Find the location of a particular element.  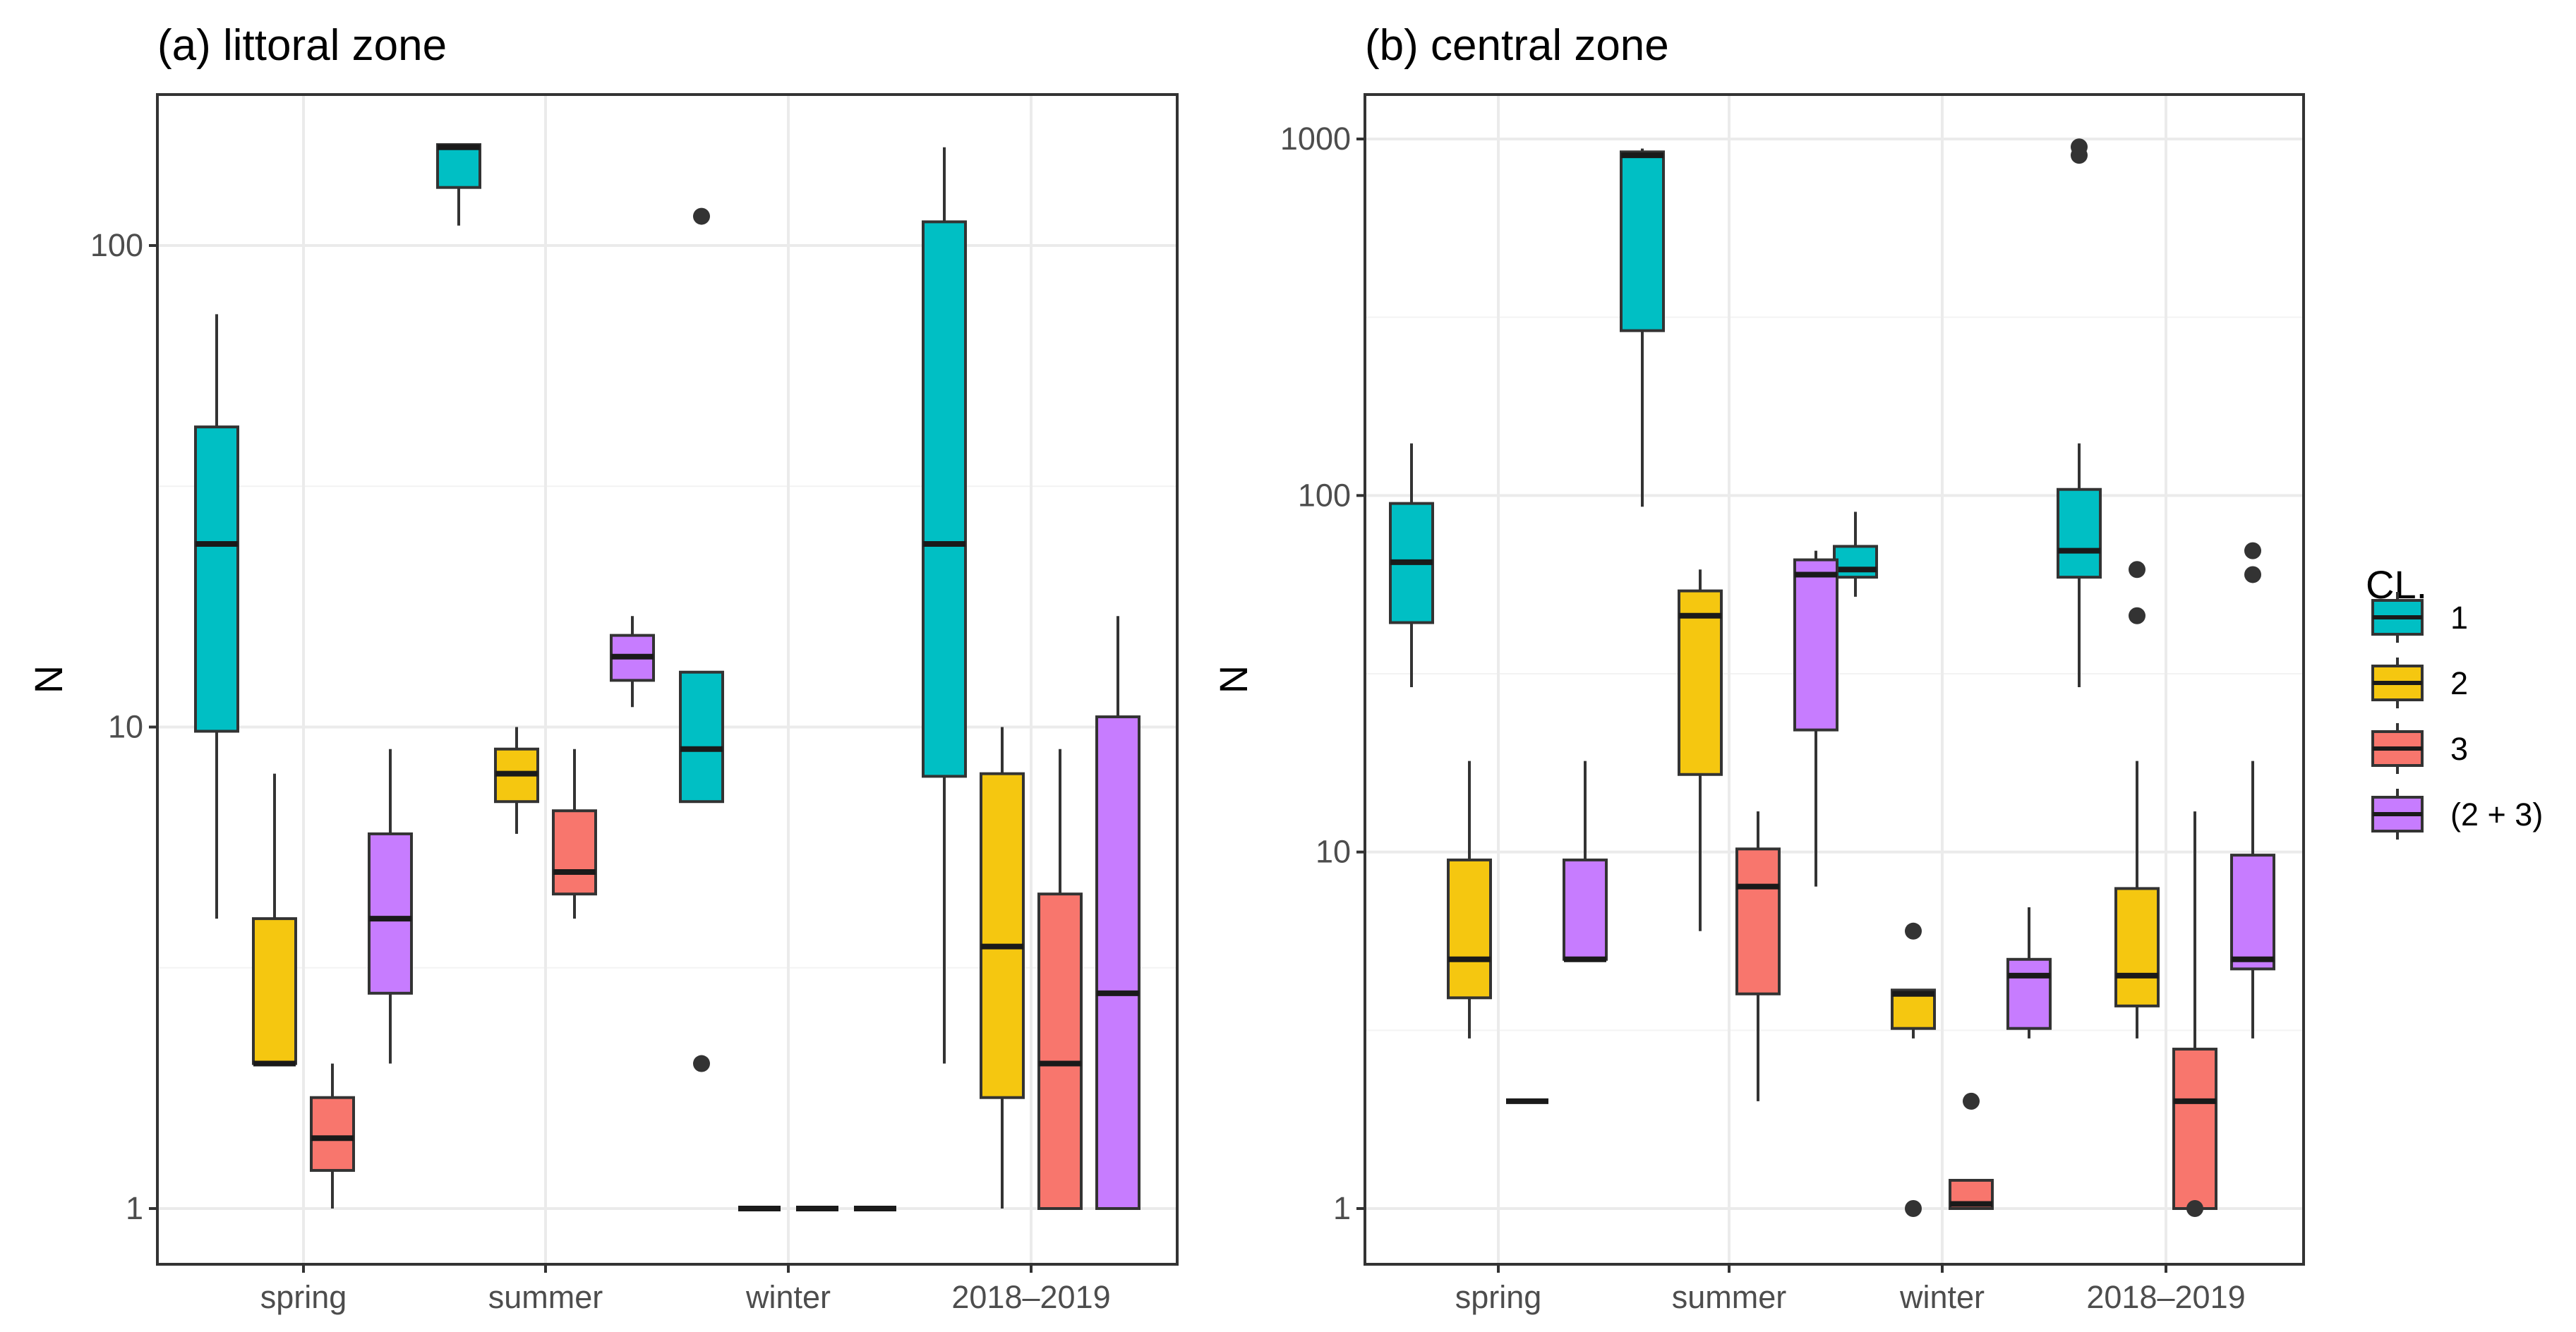

legend-label: (2 + 3) is located at coordinates (2496, 814).